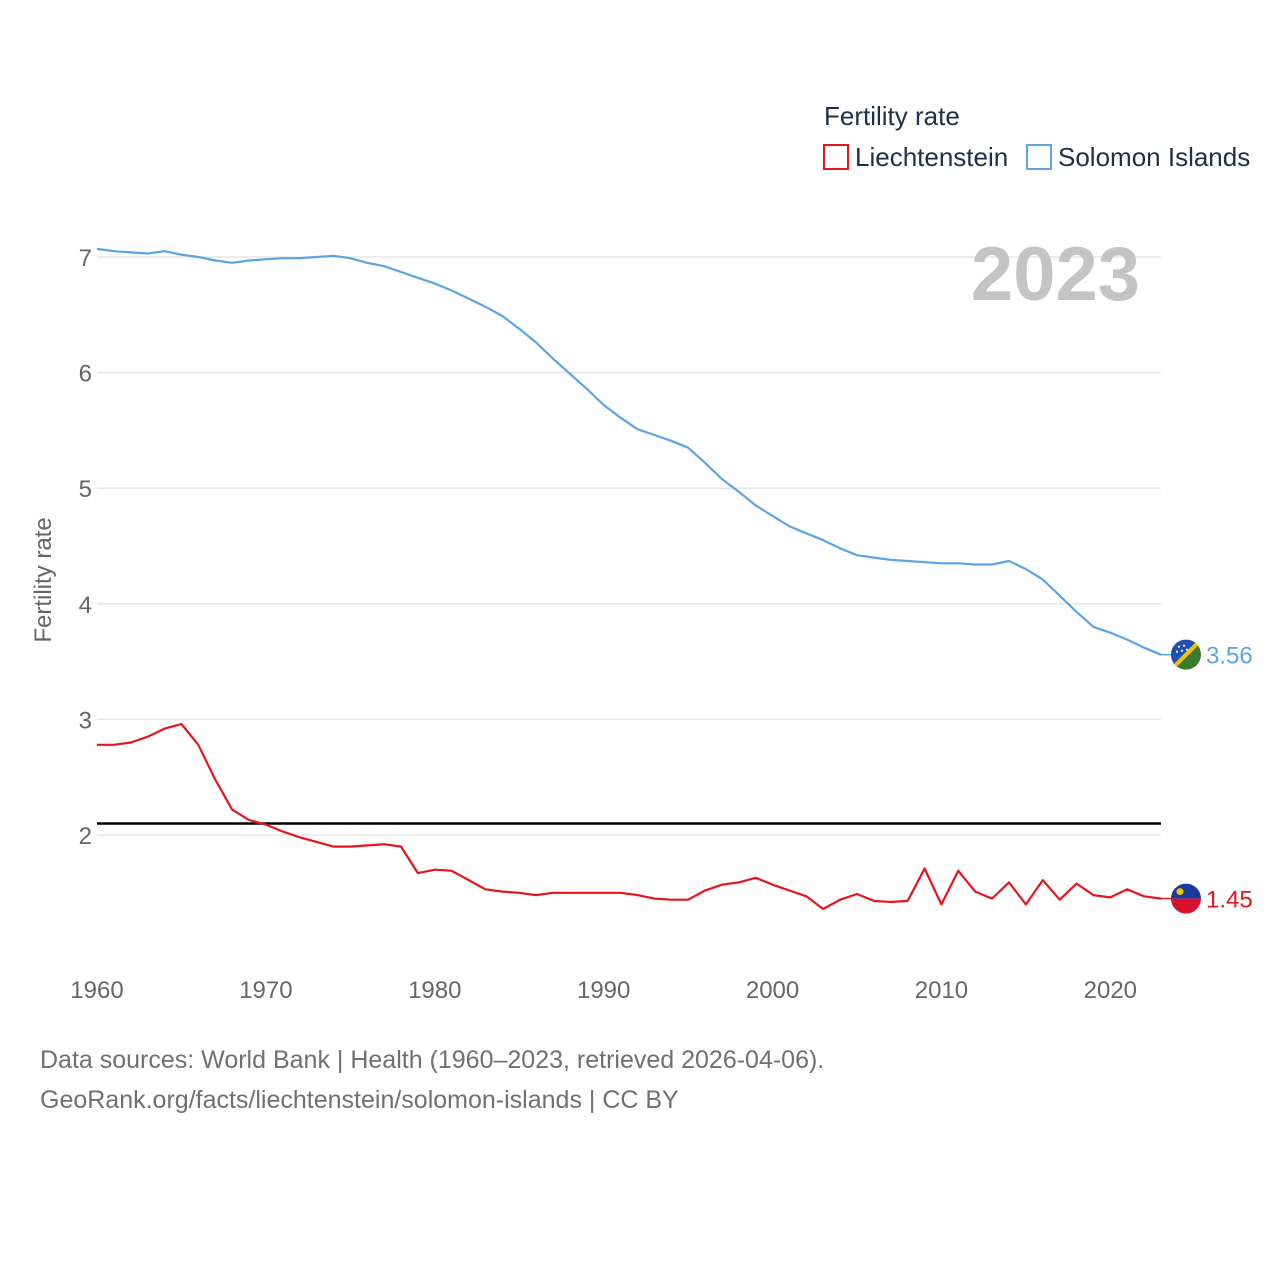  What do you see at coordinates (85, 836) in the screenshot?
I see `y-tick-label-2: 2` at bounding box center [85, 836].